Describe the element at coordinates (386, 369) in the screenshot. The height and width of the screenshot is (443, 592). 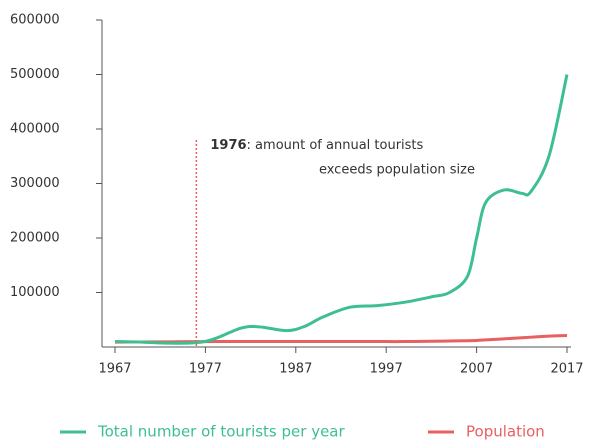
I see `x-tick-label: 1997` at that location.